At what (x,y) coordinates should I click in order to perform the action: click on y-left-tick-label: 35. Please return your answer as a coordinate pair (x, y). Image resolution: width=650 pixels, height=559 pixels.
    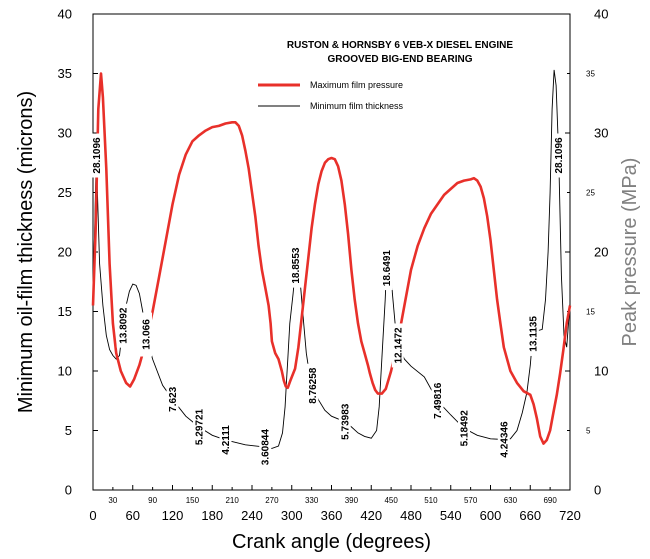
    Looking at the image, I should click on (65, 73).